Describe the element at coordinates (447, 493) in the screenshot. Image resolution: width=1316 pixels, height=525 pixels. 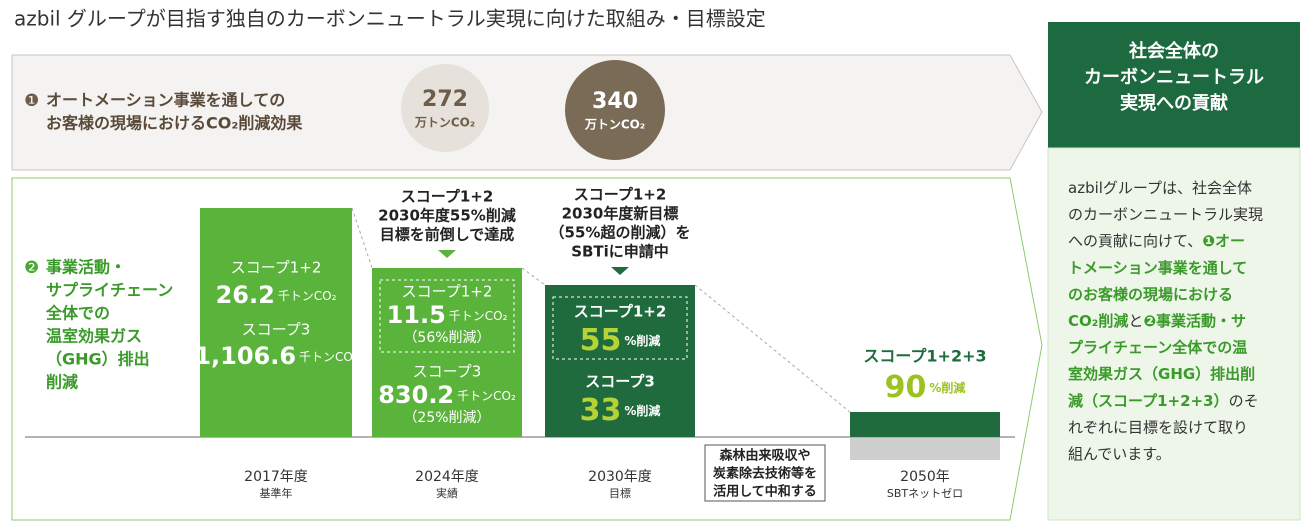
I see `year-sub: 実績` at that location.